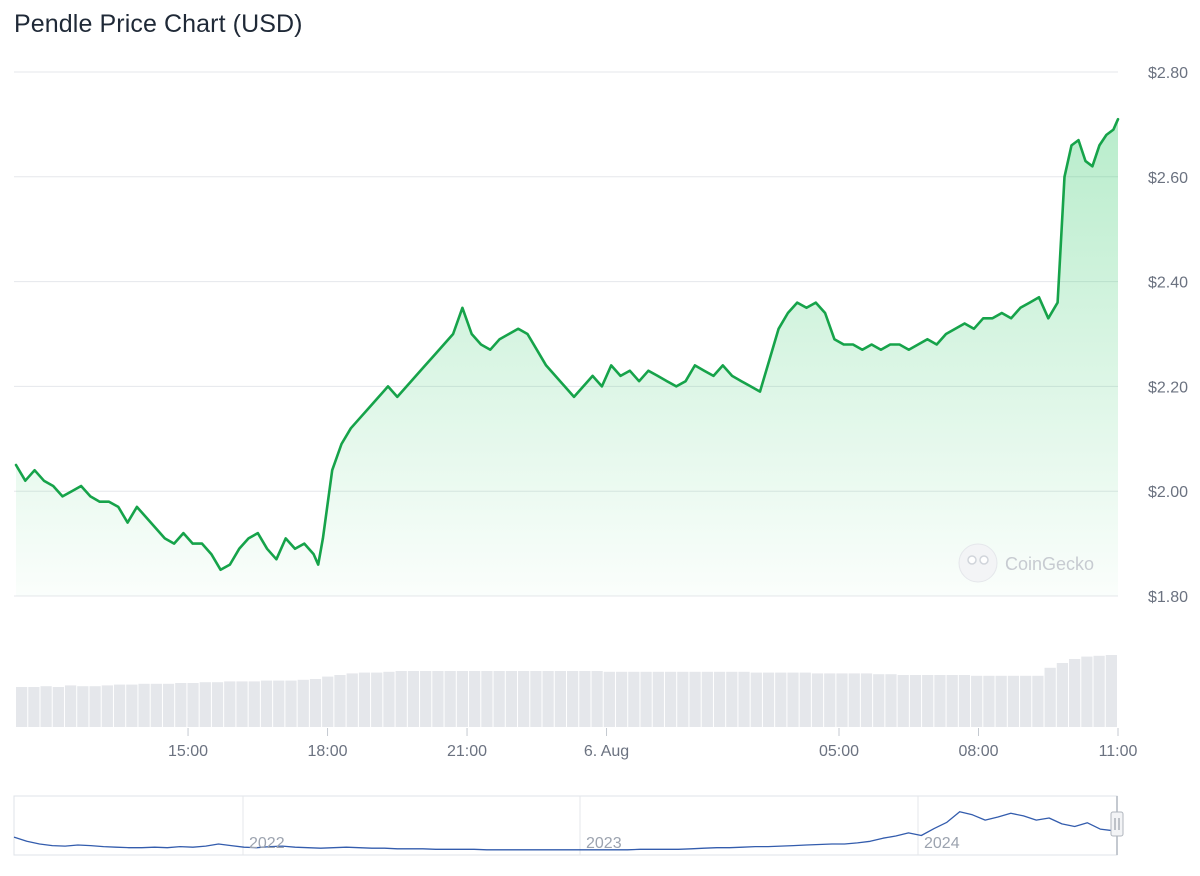 The height and width of the screenshot is (876, 1200). Describe the element at coordinates (188, 751) in the screenshot. I see `x-tick-label: 15:00` at that location.